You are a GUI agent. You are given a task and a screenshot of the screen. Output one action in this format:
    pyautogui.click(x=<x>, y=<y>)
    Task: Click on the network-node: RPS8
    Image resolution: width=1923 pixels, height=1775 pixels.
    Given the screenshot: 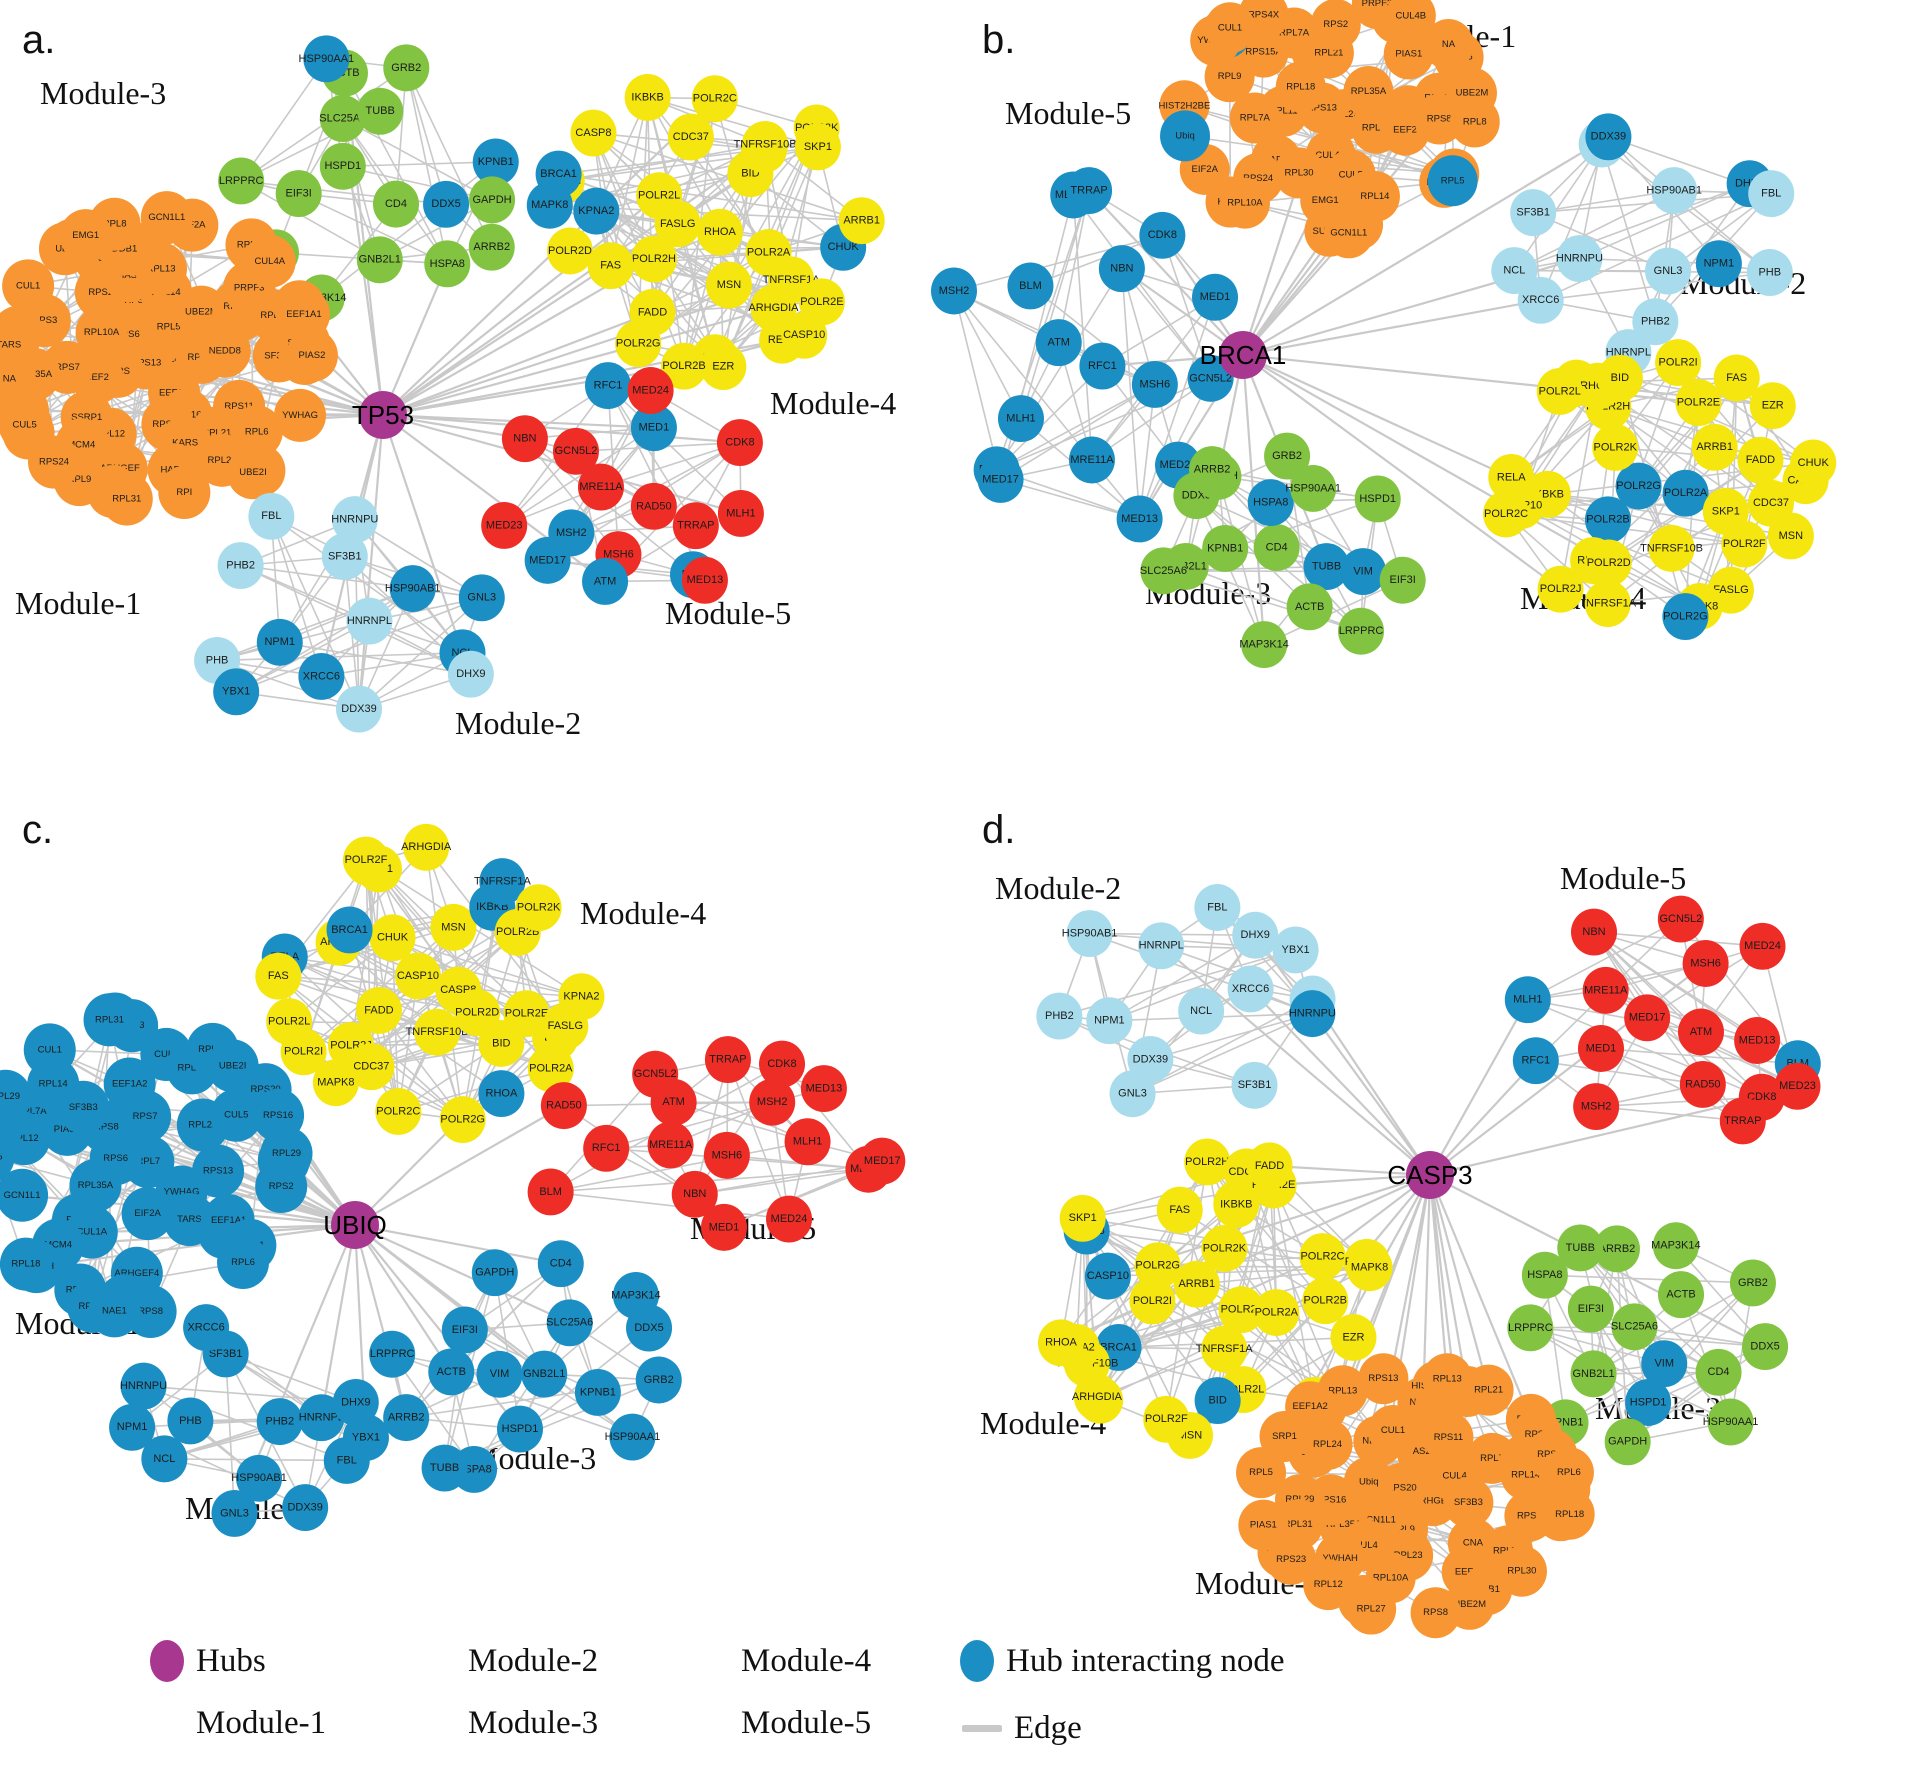 What is the action you would take?
    pyautogui.click(x=1435, y=1613)
    